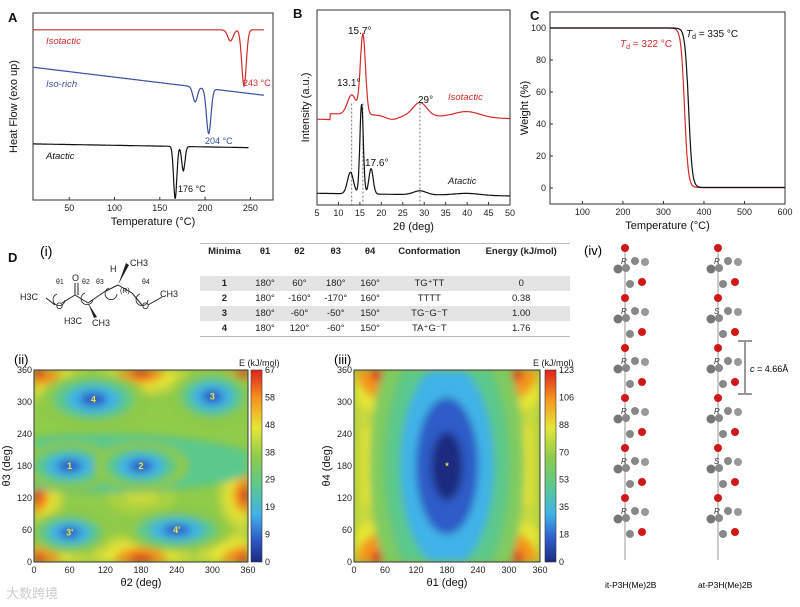 This screenshot has height=607, width=800. I want to click on x-tick-label: 250, so click(250, 208).